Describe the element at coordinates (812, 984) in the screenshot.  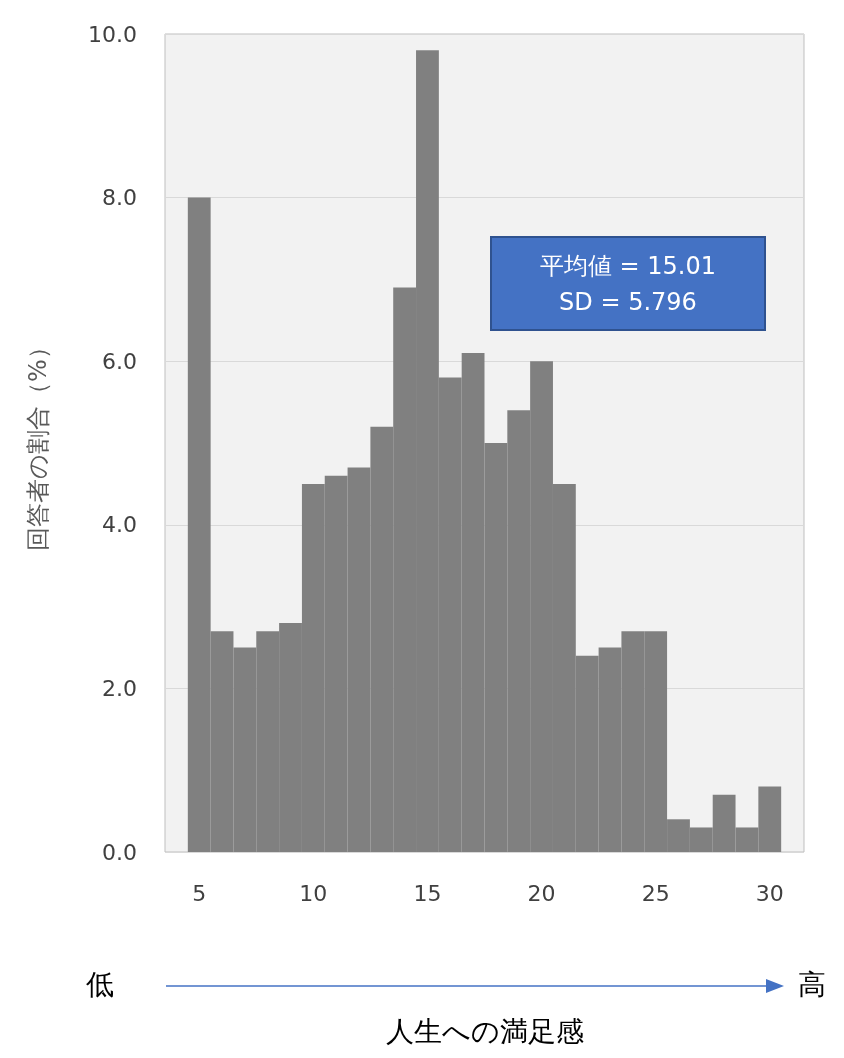
I see `text: 高` at that location.